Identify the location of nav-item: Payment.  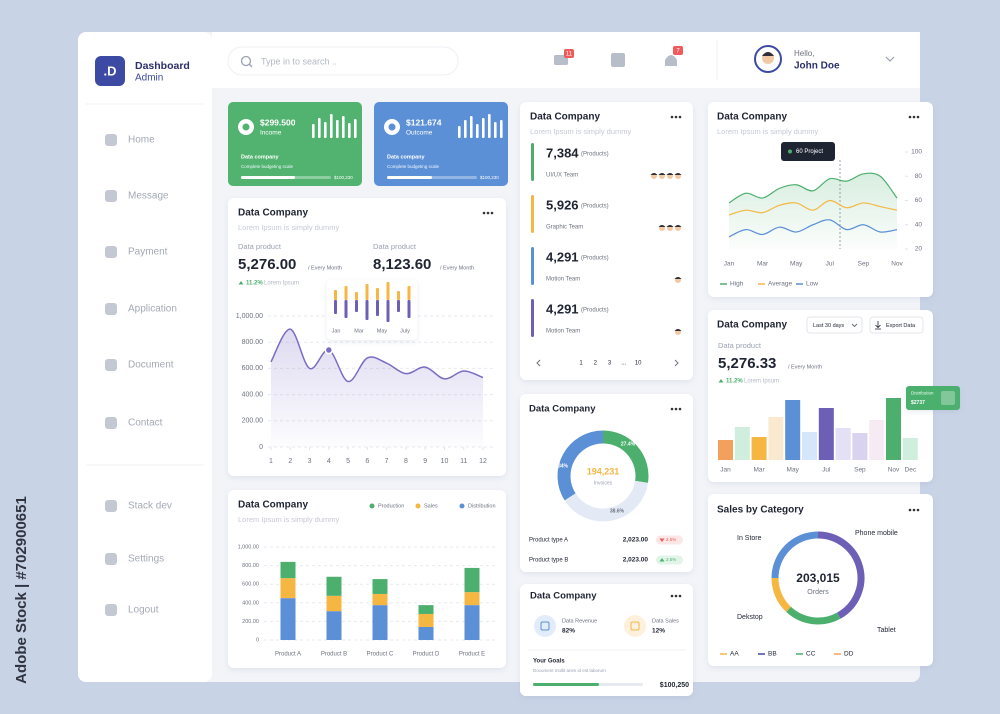
(148, 252).